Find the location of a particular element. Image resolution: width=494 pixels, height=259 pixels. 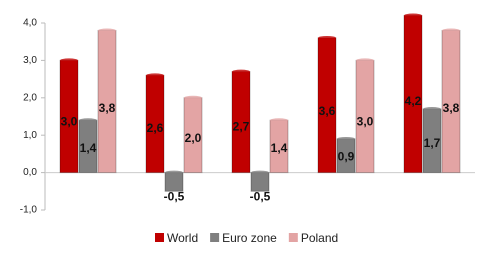

legend-label: World is located at coordinates (182, 238).